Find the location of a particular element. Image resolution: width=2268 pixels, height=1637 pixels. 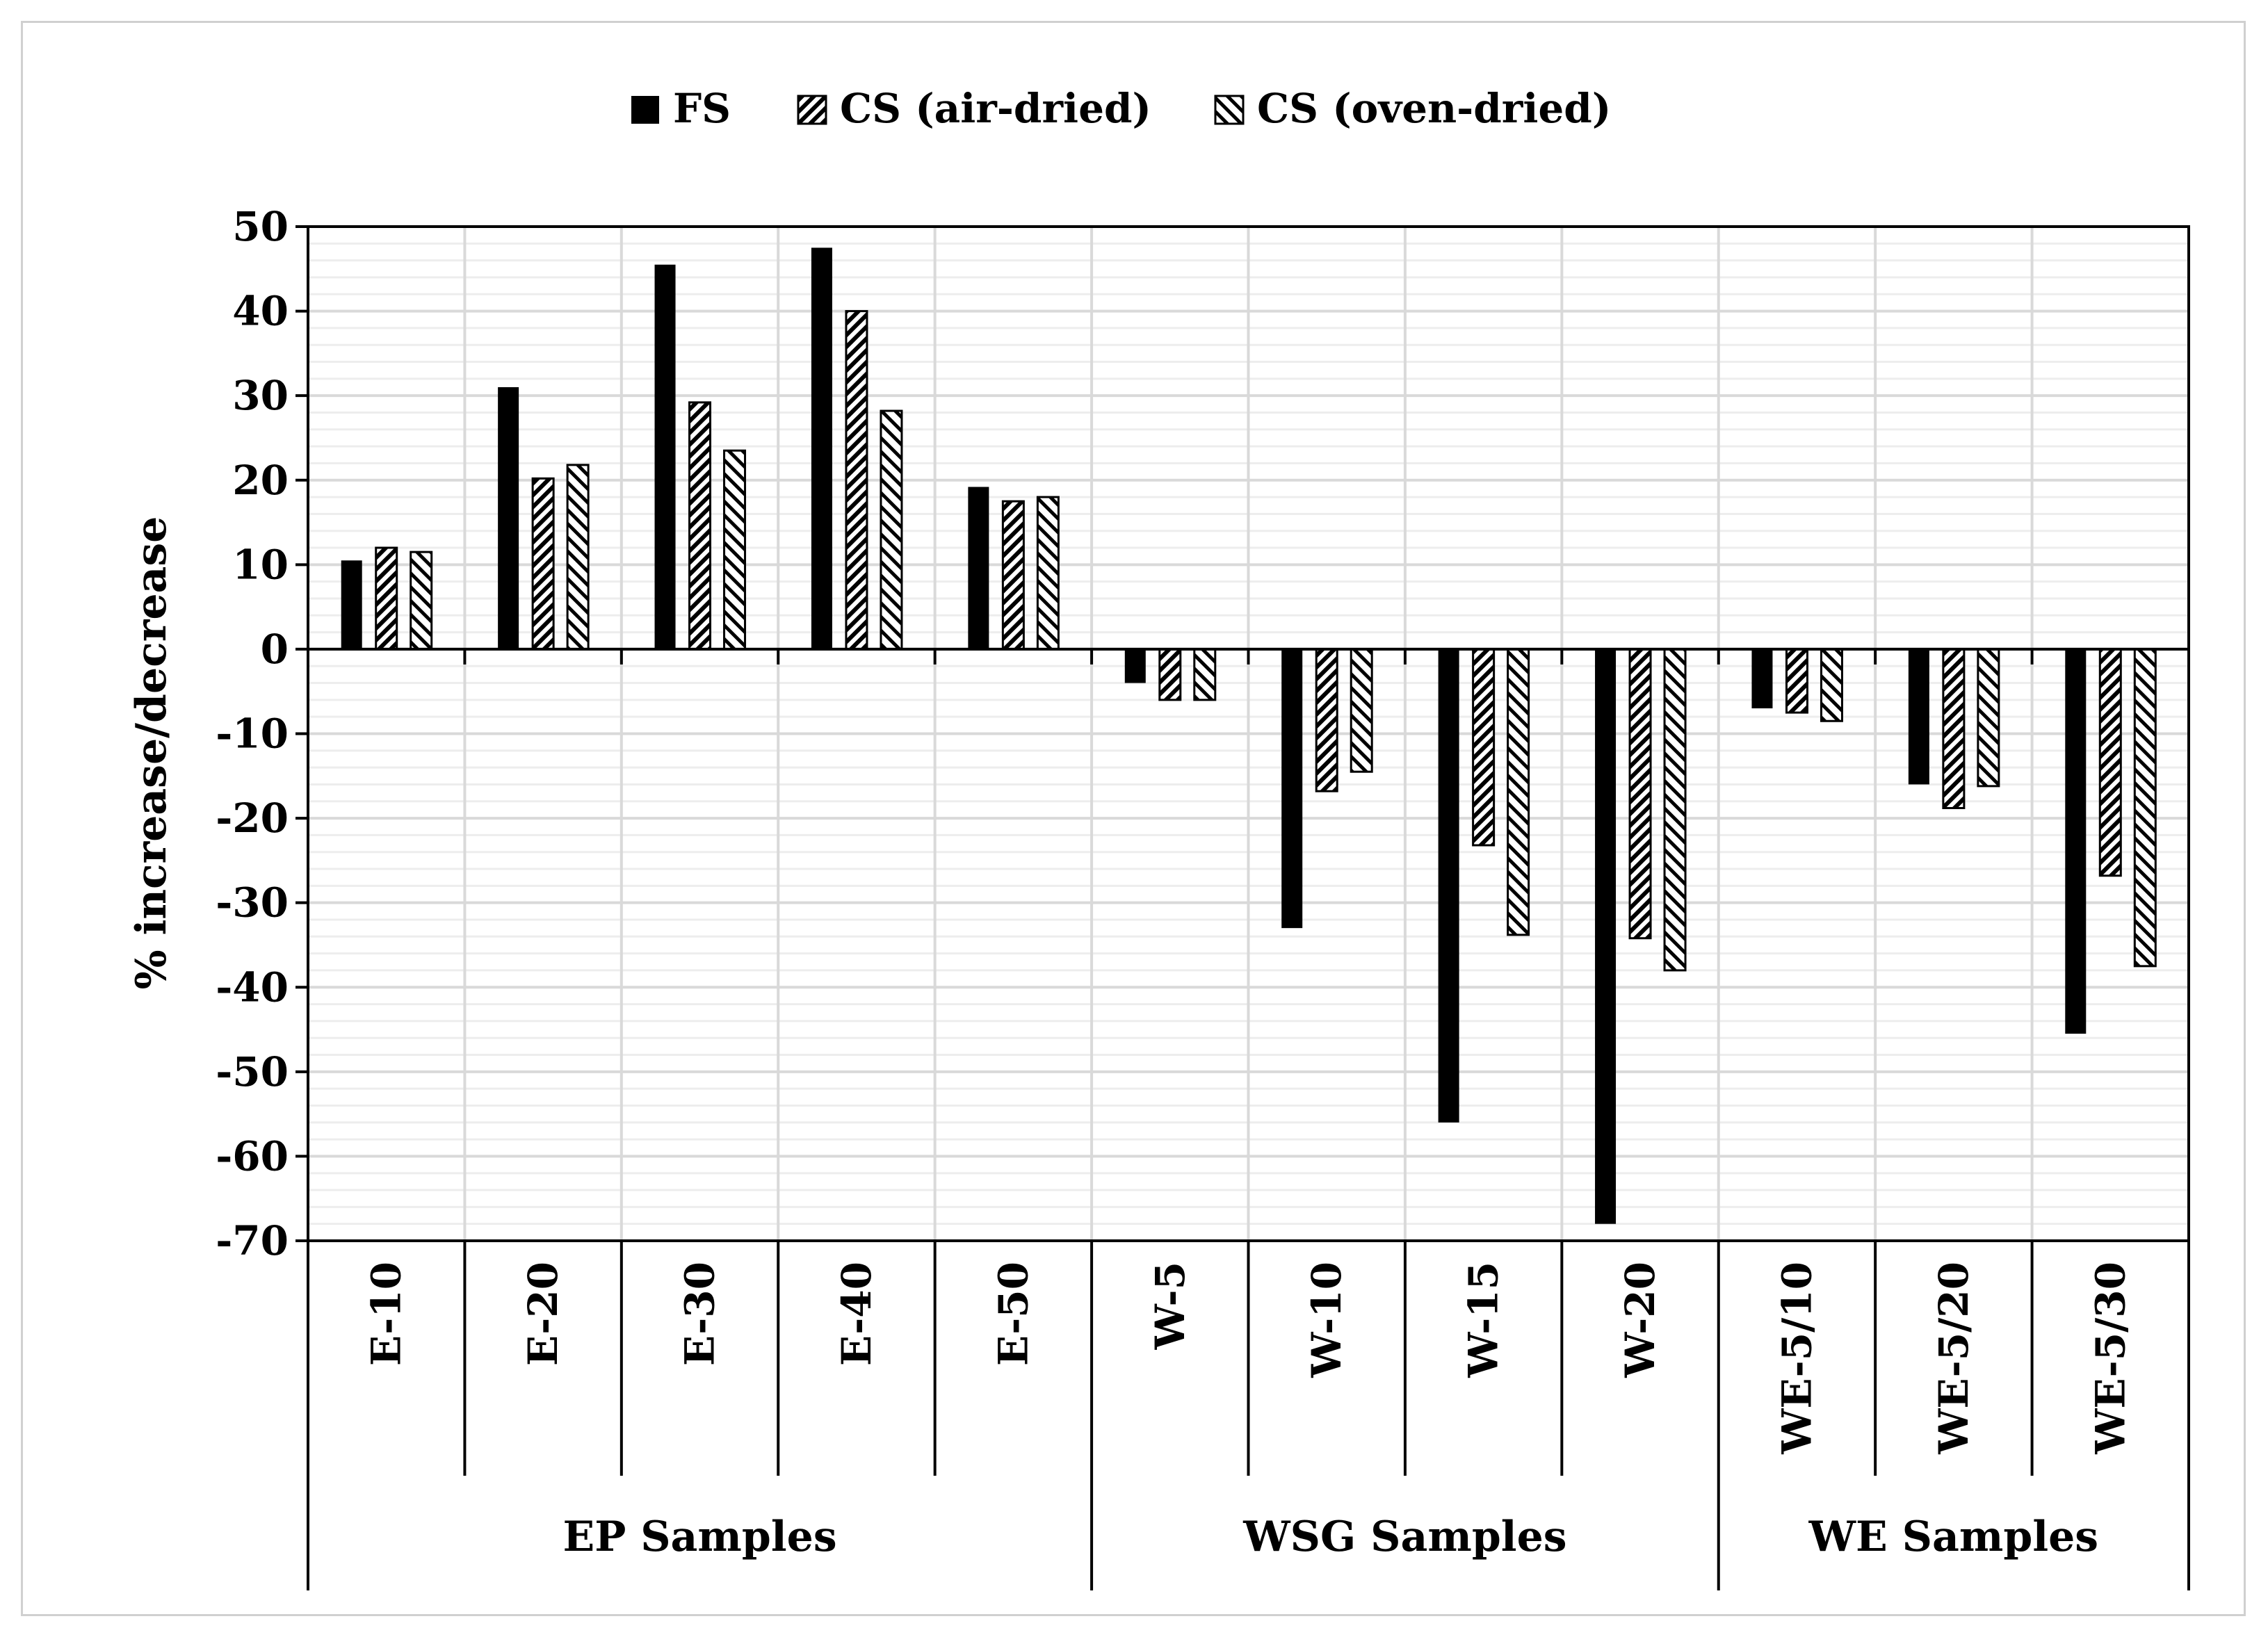

legend-item-cs-oven: CS (oven-dried) is located at coordinates (1412, 108).